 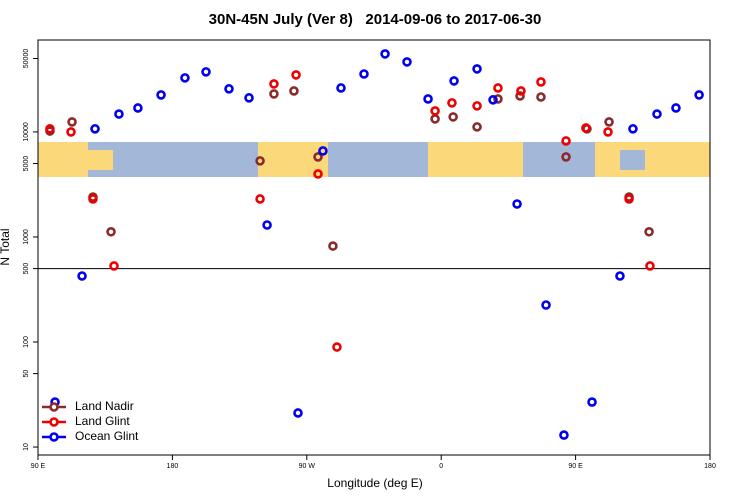 I want to click on y-tick-label: 1000, so click(x=26, y=237).